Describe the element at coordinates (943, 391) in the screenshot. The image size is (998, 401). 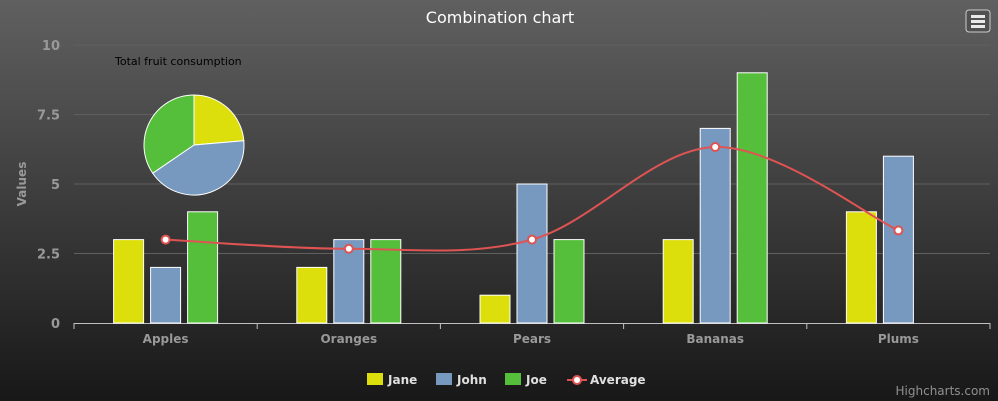
I see `credits-link: Highcharts.com` at that location.